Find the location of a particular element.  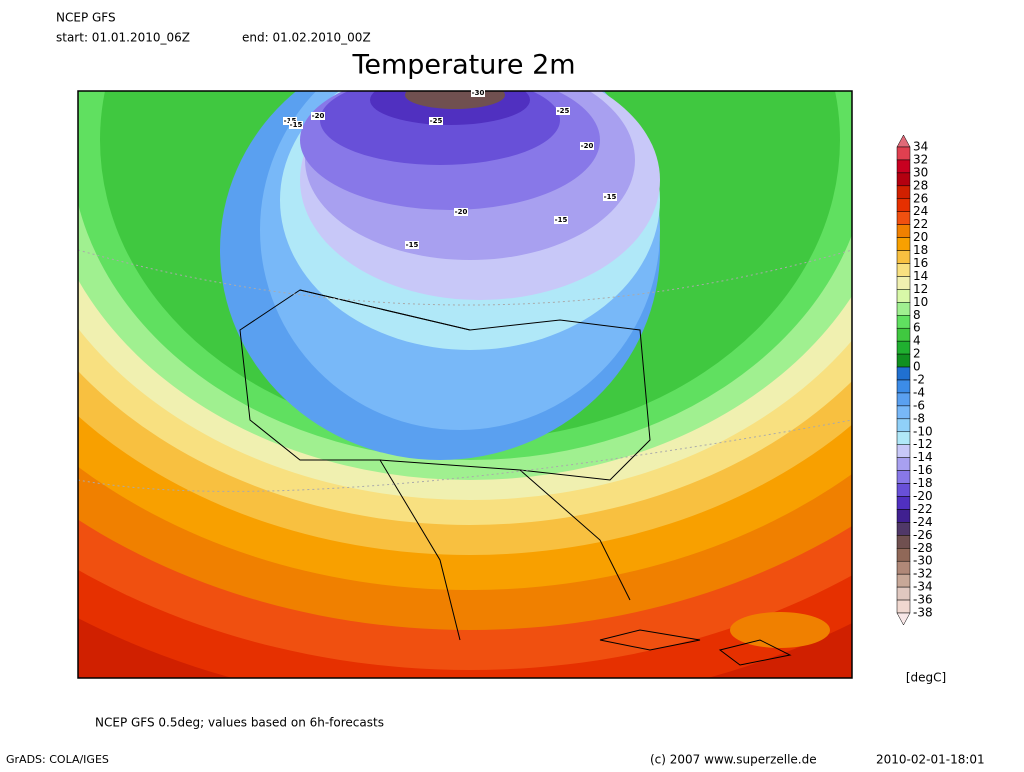

software-label: GrADS: COLA/IGES is located at coordinates (57, 759).